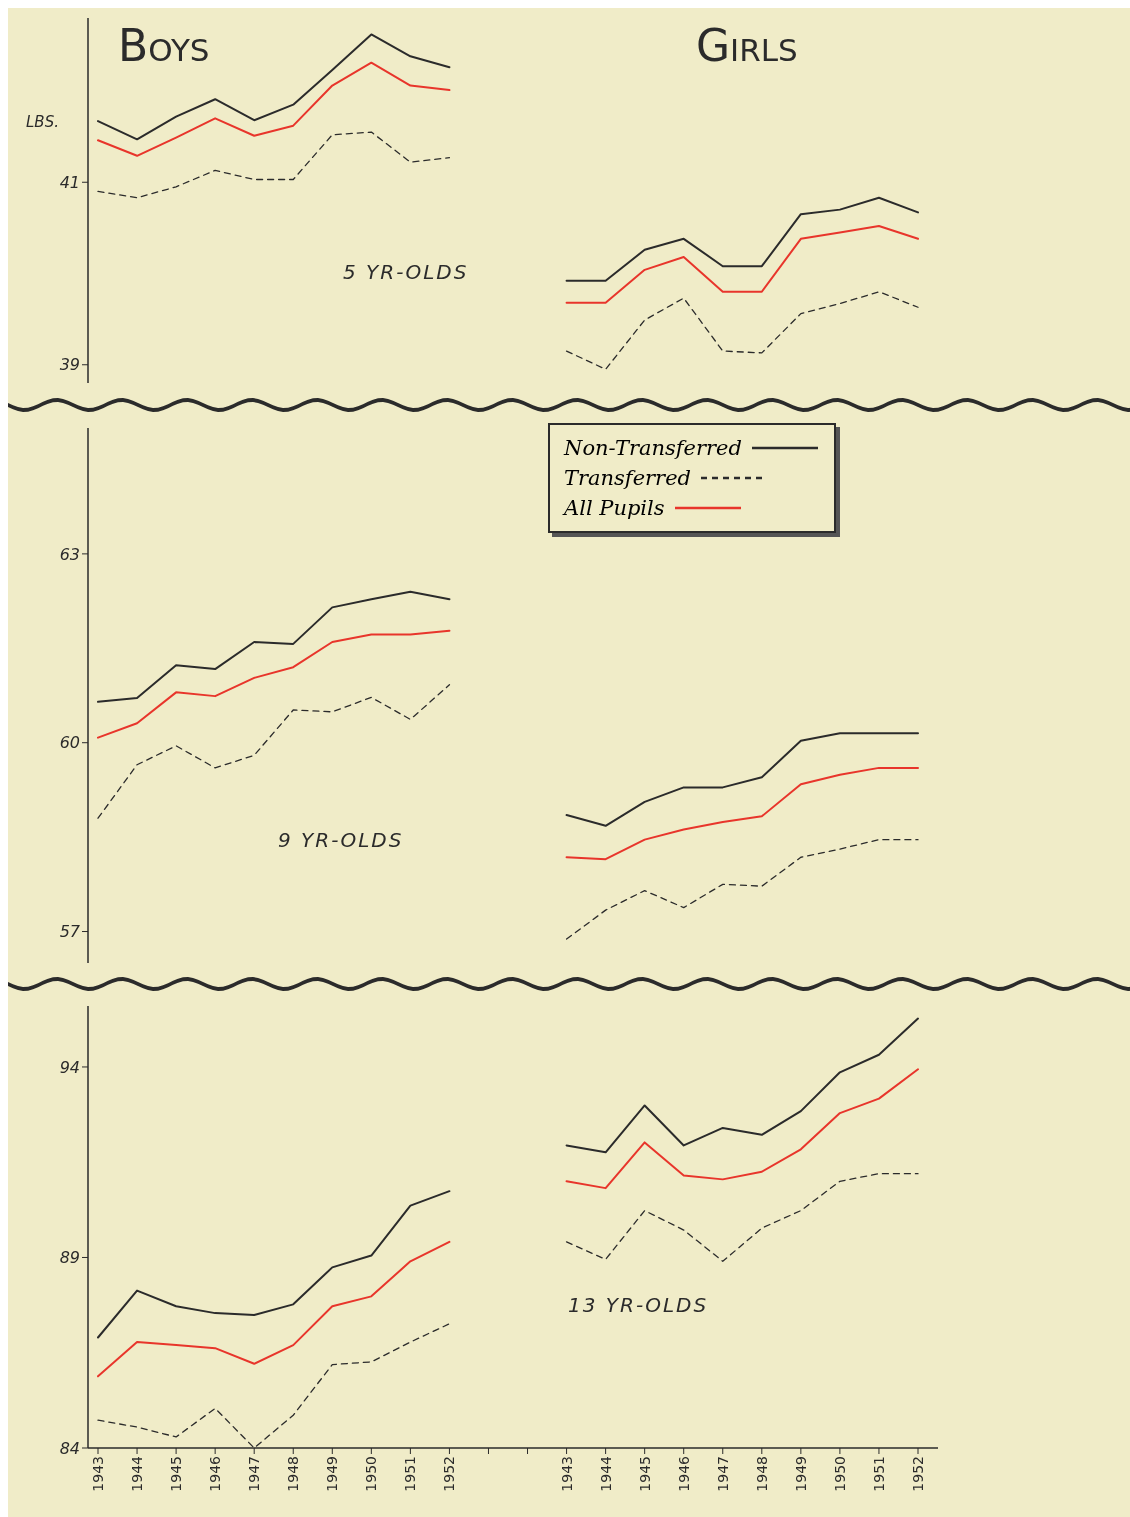 The height and width of the screenshot is (1517, 1130). I want to click on y-tick-label: 84, so click(69, 1448).